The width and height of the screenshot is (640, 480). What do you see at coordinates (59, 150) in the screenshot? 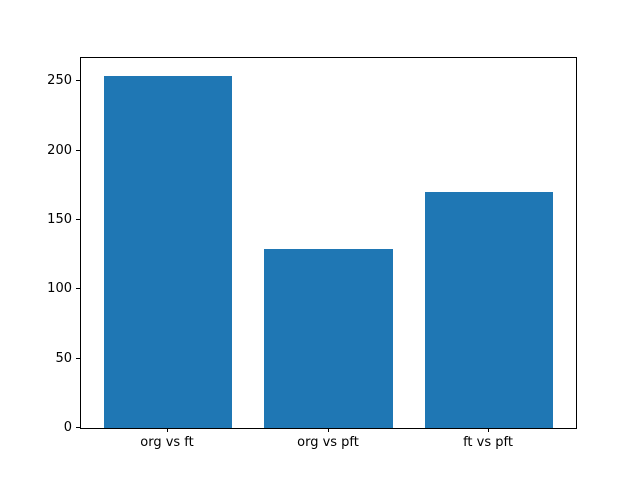
I see `y-tick-label: 200` at bounding box center [59, 150].